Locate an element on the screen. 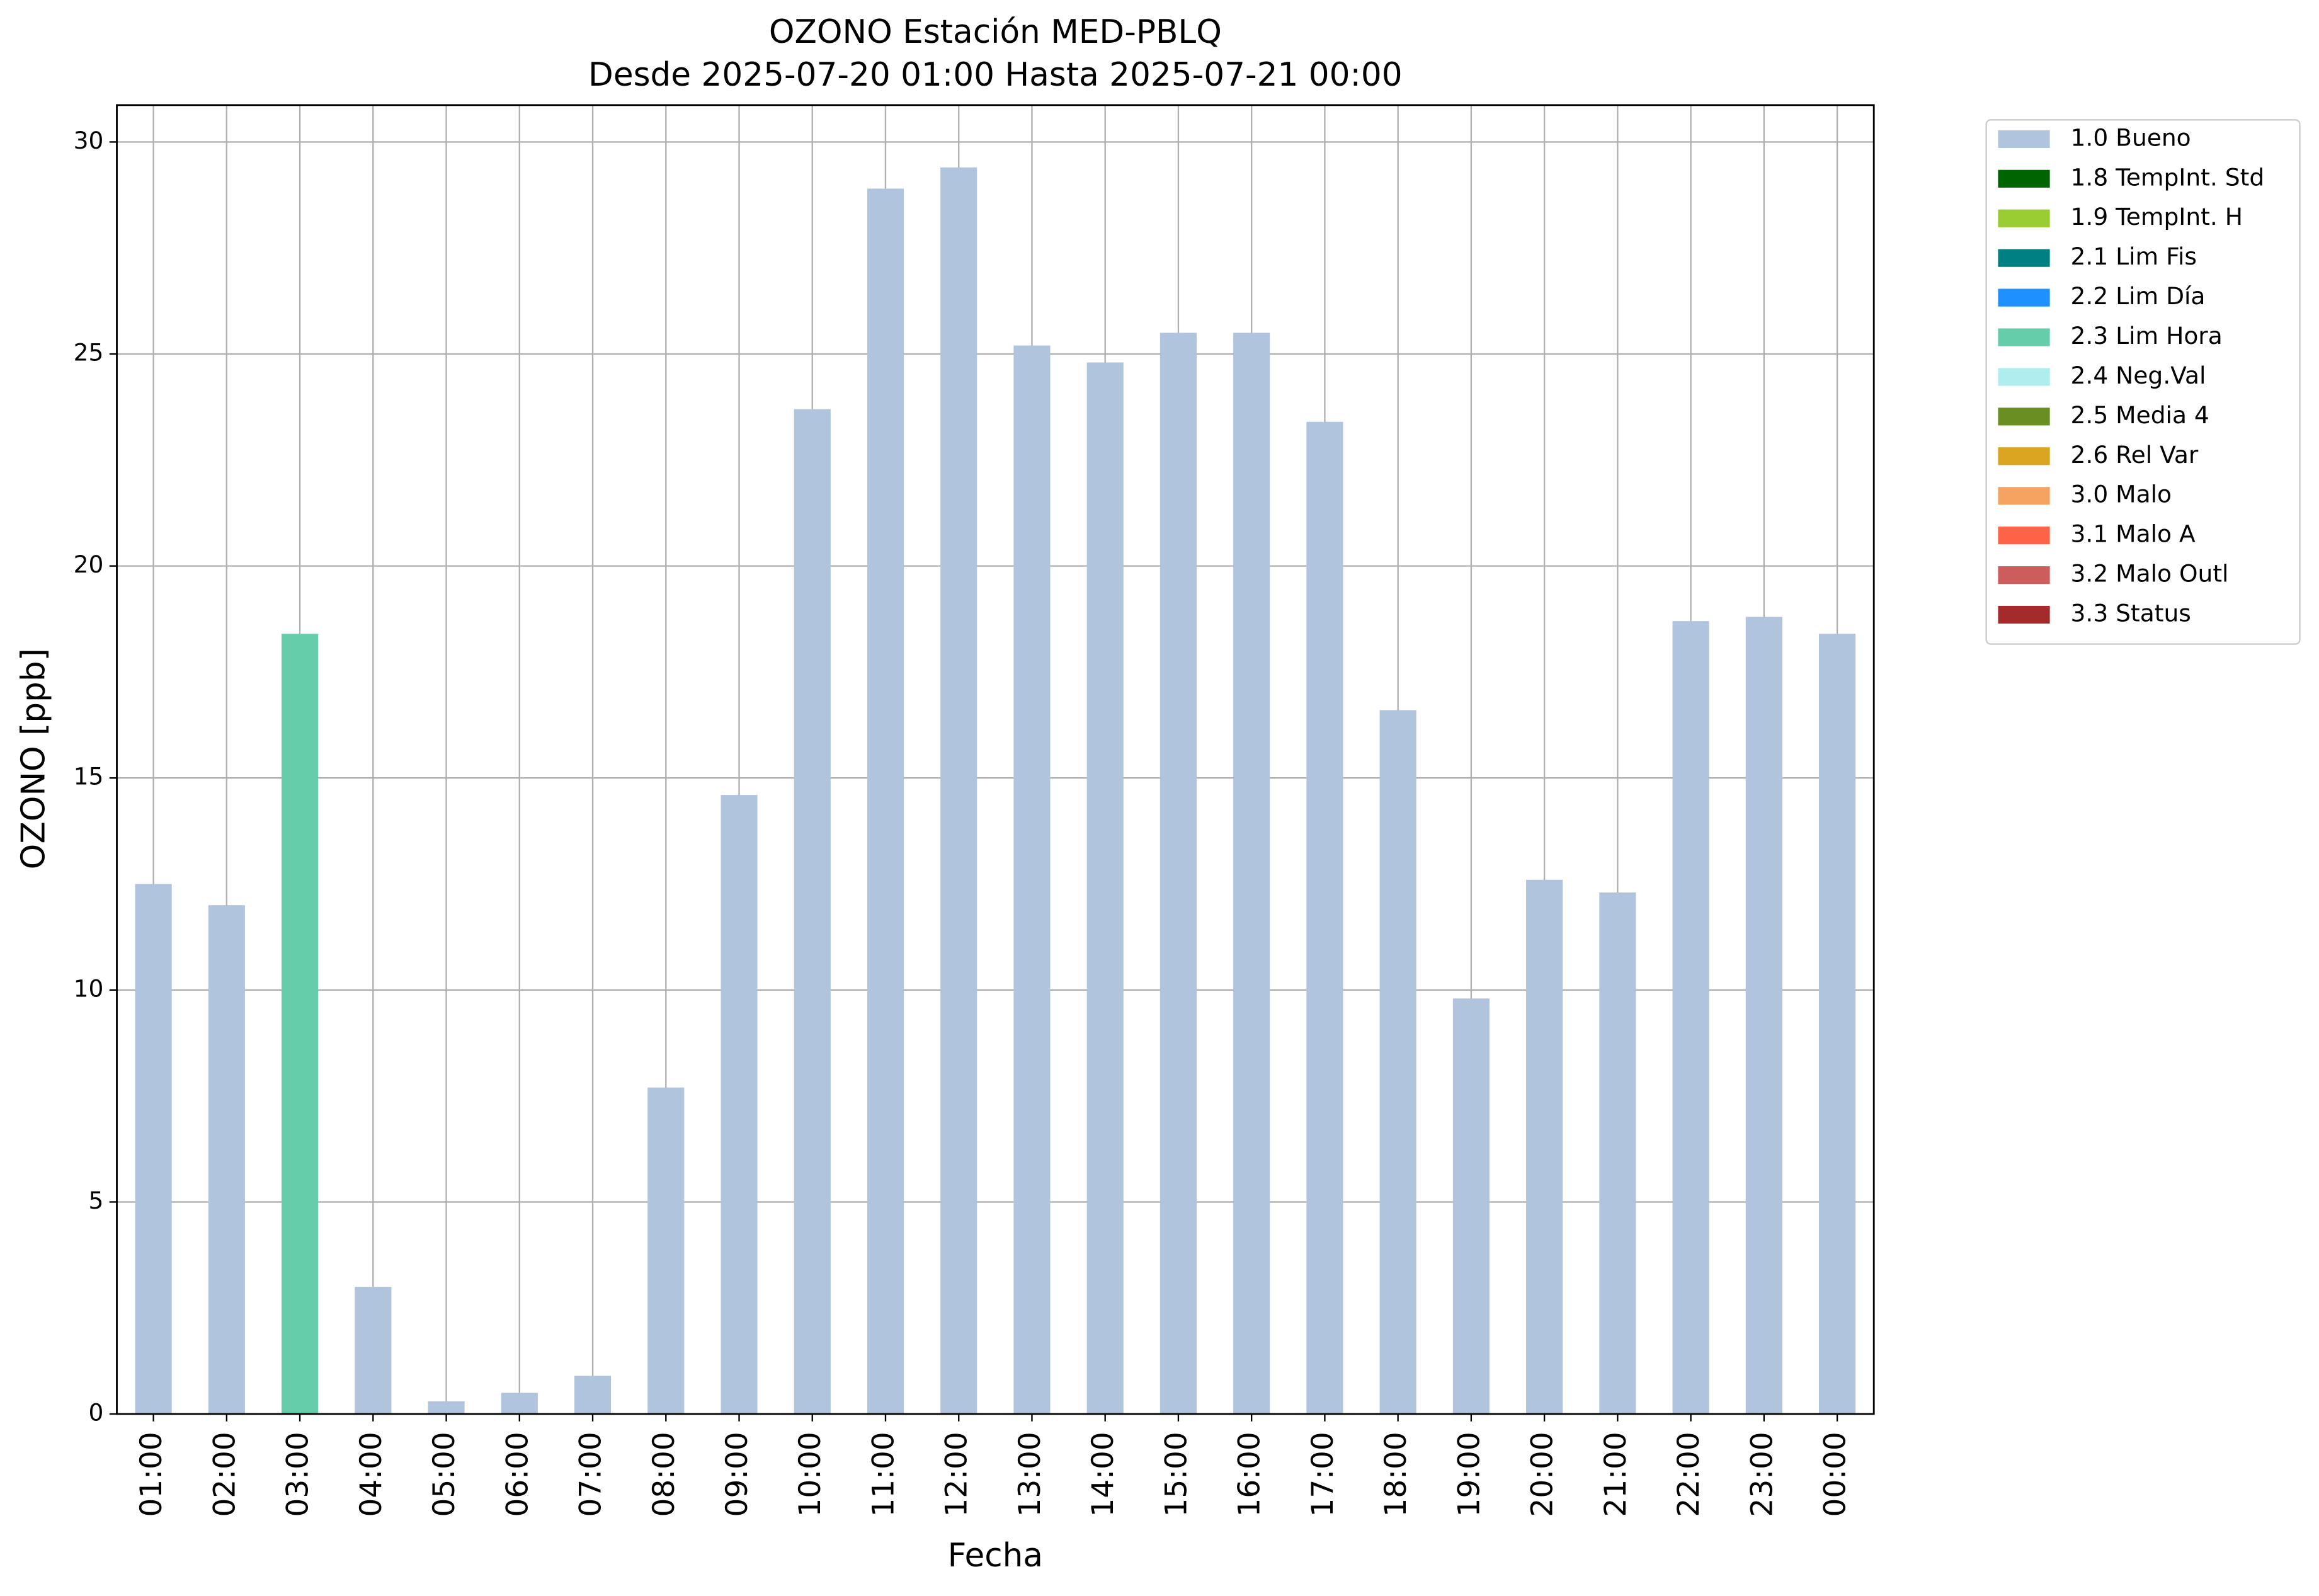 The height and width of the screenshot is (1596, 2319). legend-label: 3.0 Malo is located at coordinates (2121, 494).